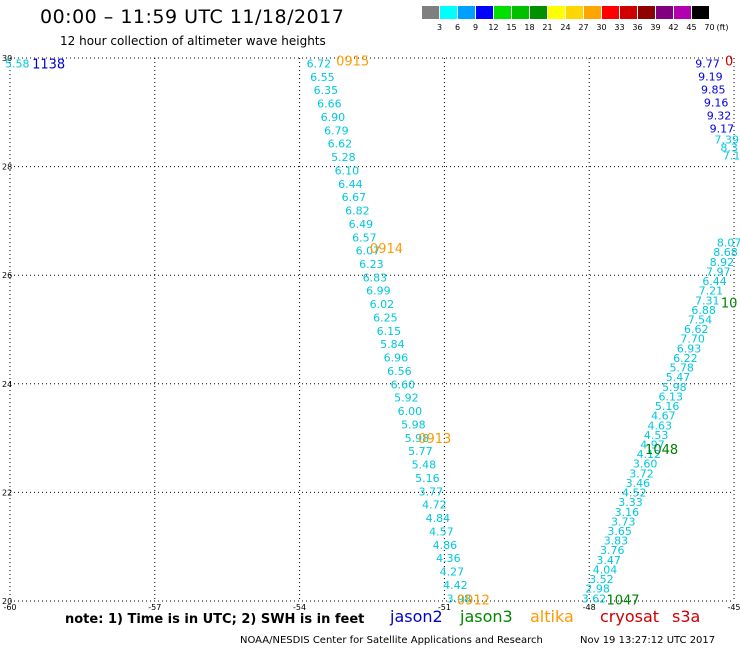  What do you see at coordinates (347, 170) in the screenshot?
I see `wave-height-value: 6.10` at bounding box center [347, 170].